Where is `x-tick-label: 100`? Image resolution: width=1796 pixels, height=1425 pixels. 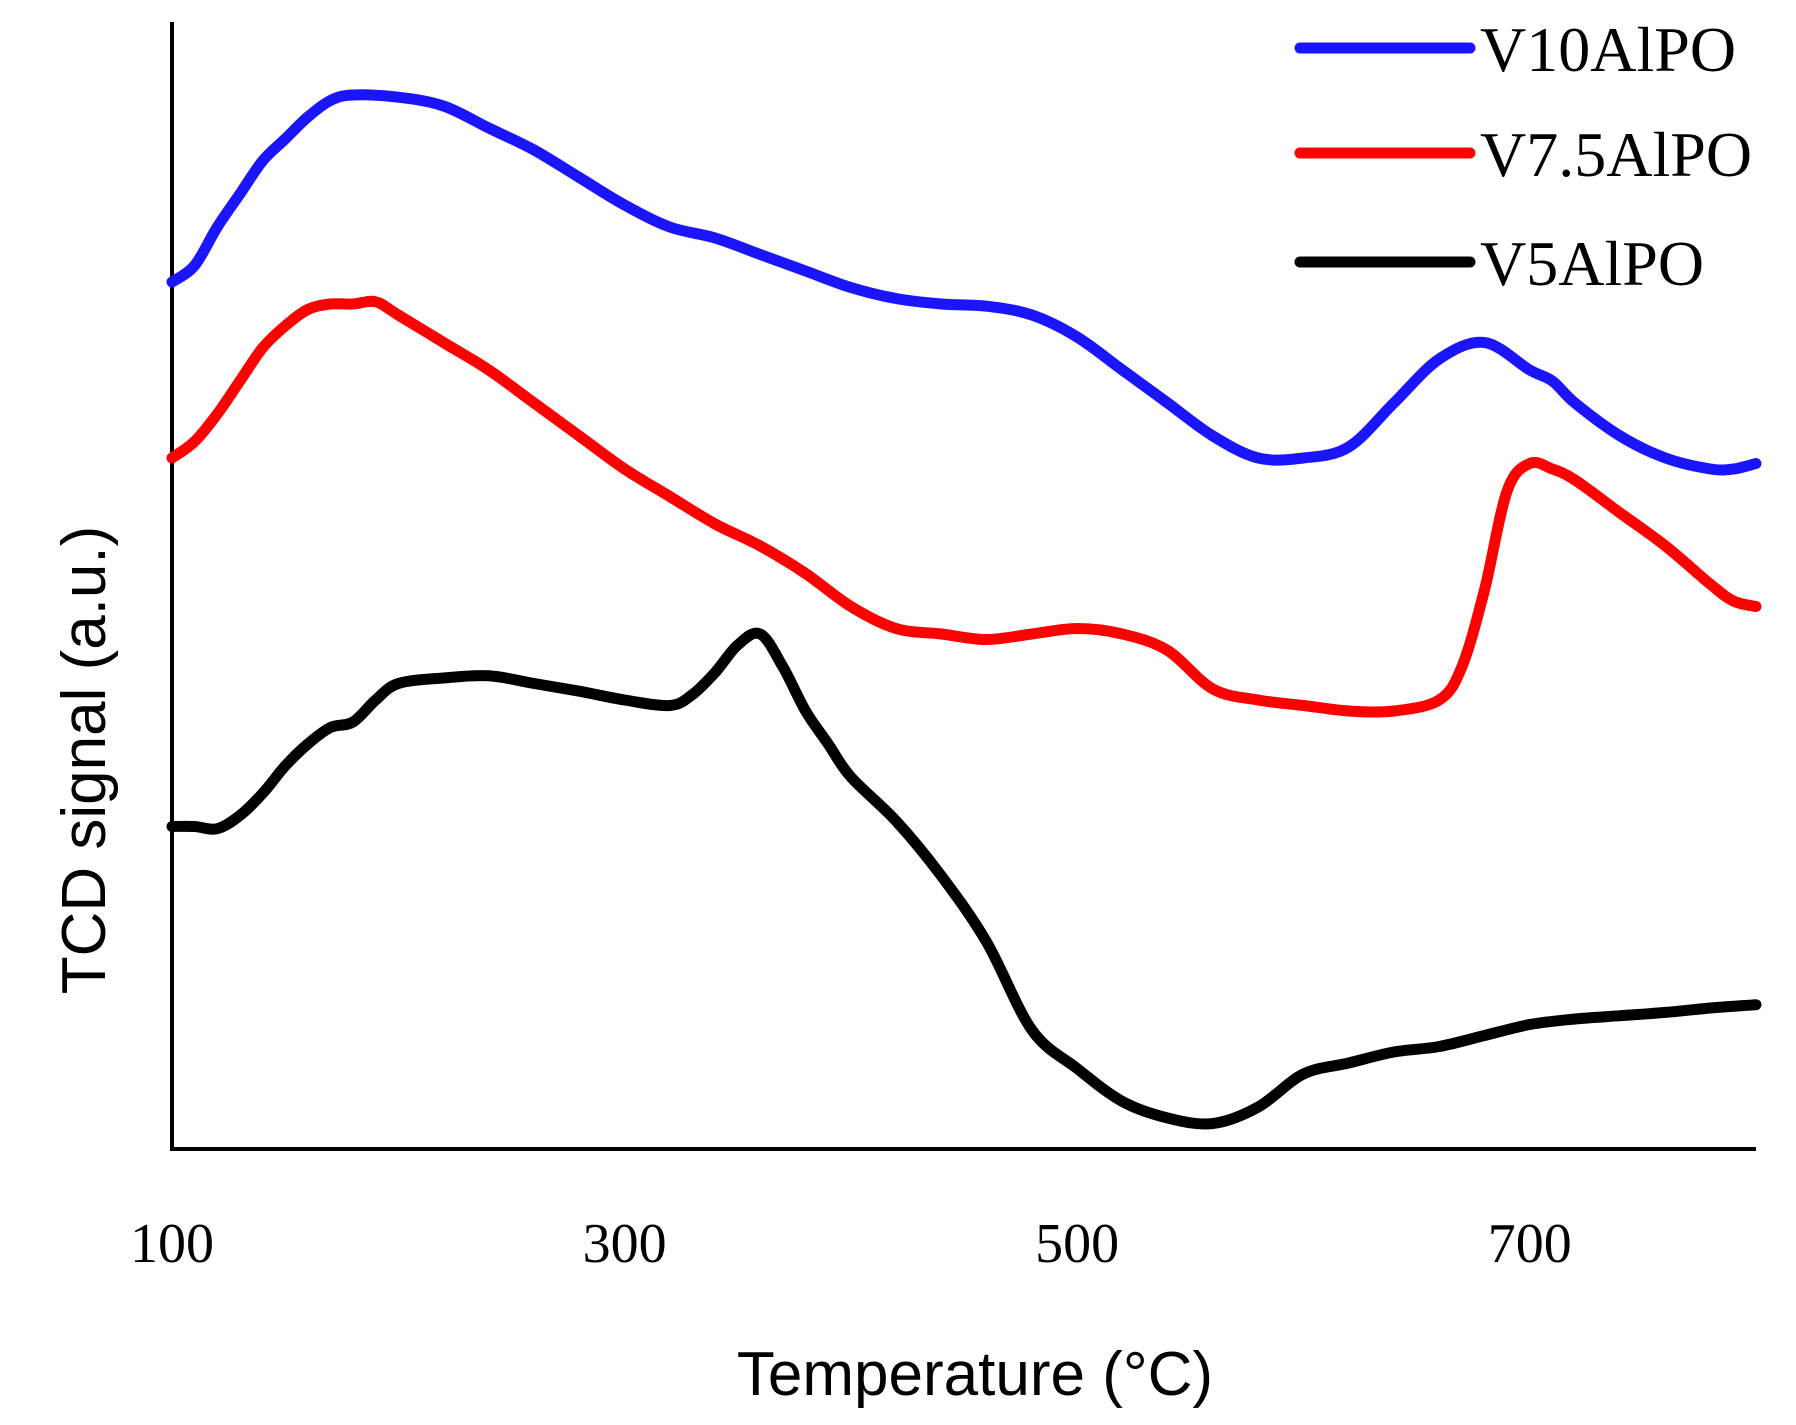
x-tick-label: 100 is located at coordinates (172, 1244).